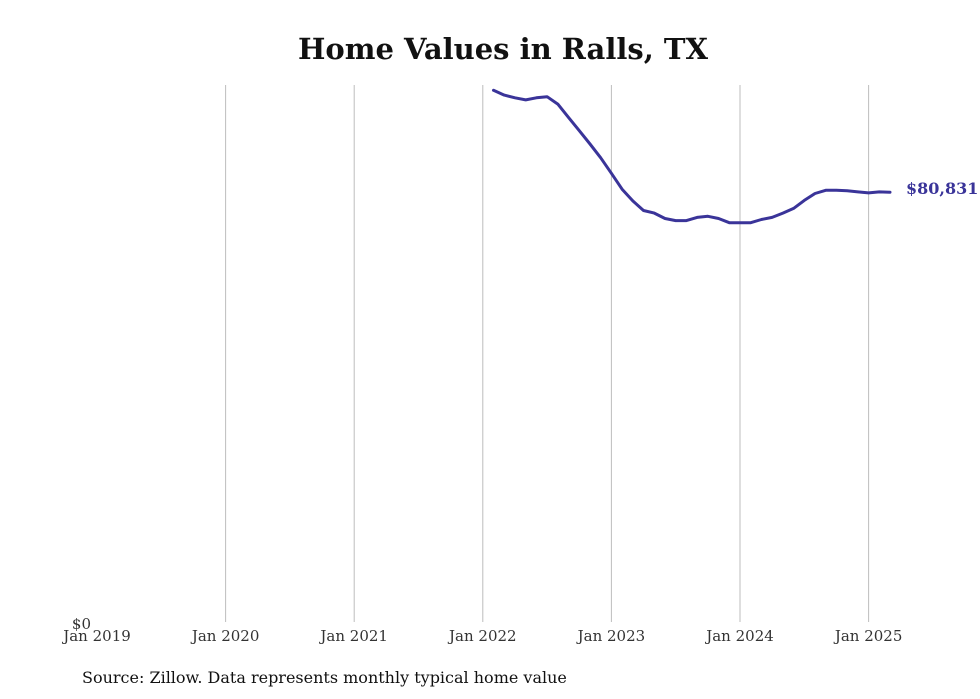 This screenshot has height=699, width=980. What do you see at coordinates (353, 636) in the screenshot?
I see `x-tick-label: Jan 2021` at bounding box center [353, 636].